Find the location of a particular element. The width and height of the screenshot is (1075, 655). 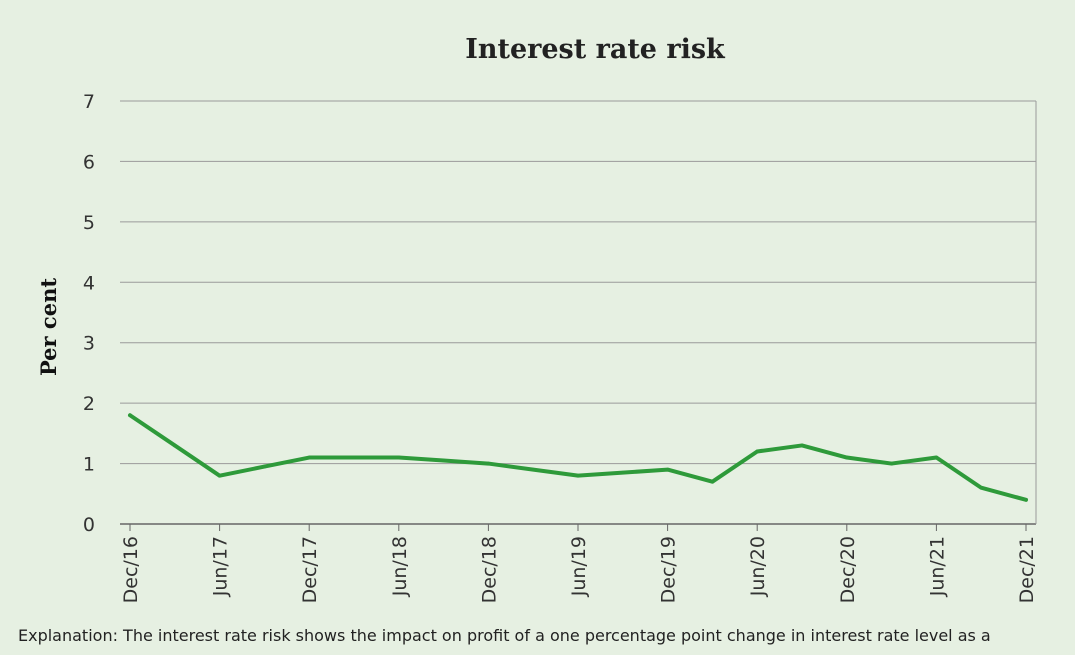

y-tick-label: 6 is located at coordinates (89, 162).